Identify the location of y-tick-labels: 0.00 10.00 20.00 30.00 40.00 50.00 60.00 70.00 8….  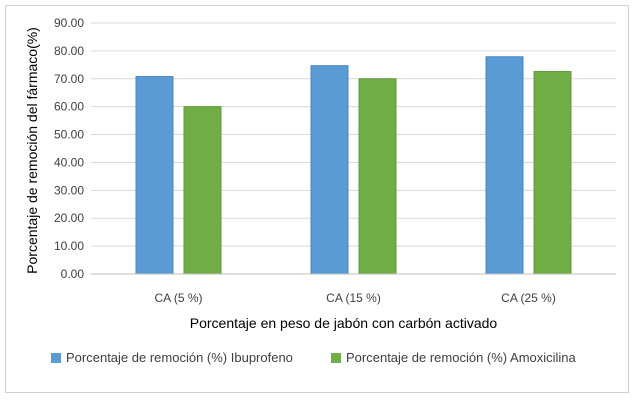
(69, 148).